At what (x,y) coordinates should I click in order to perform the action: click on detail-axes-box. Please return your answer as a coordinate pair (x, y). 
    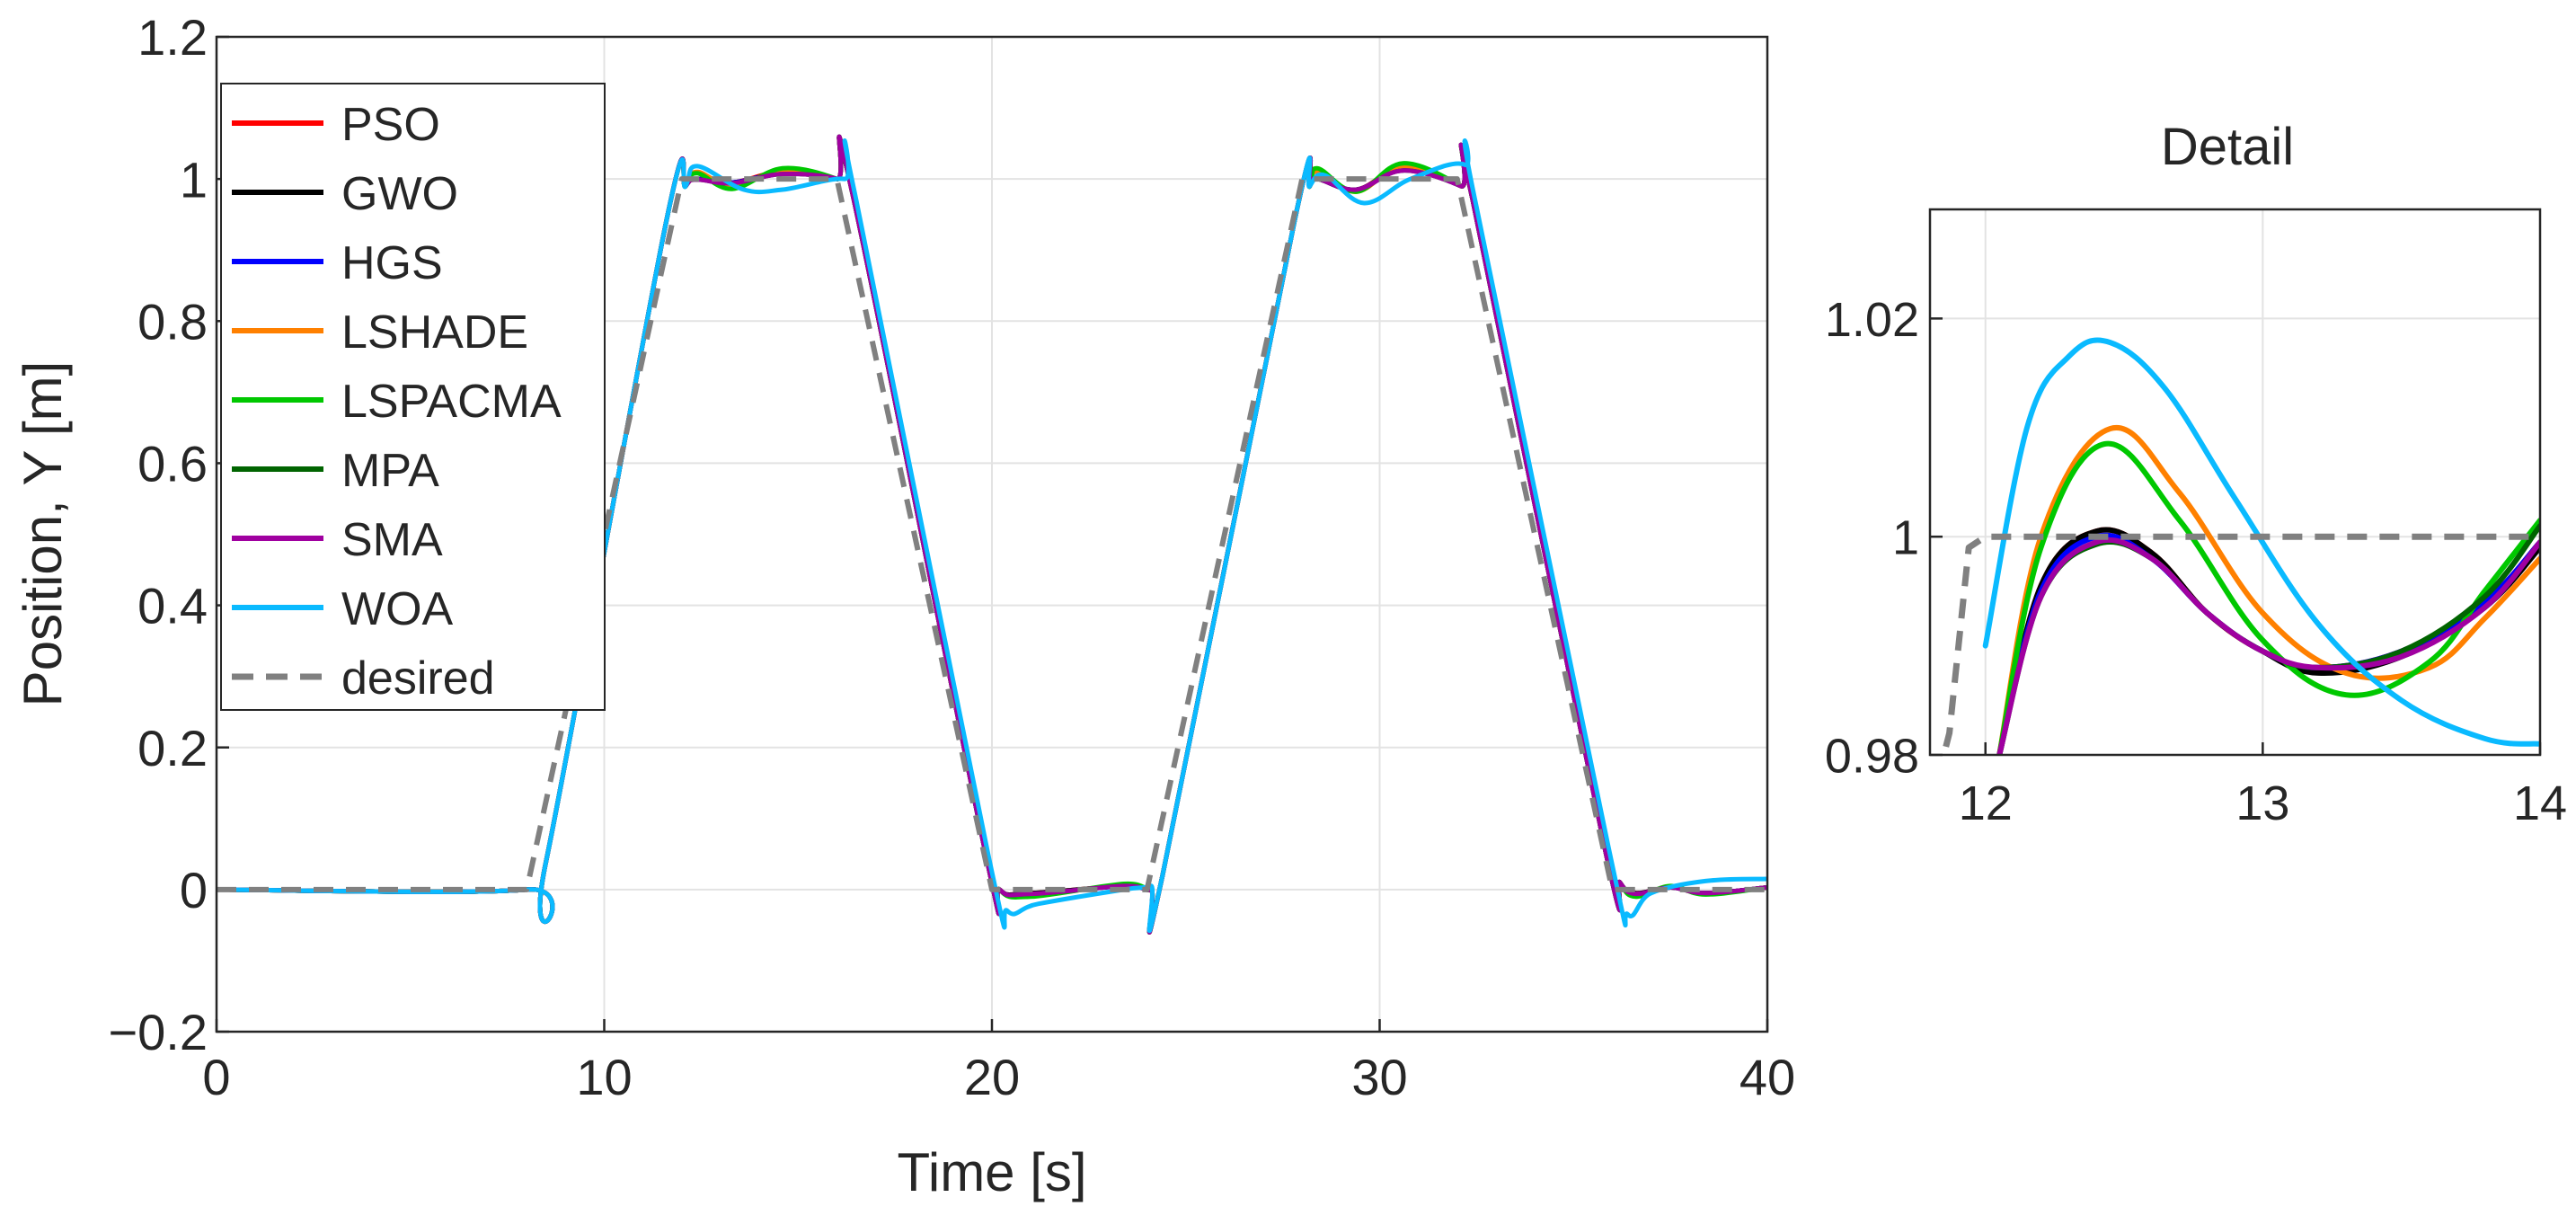
    Looking at the image, I should click on (2235, 482).